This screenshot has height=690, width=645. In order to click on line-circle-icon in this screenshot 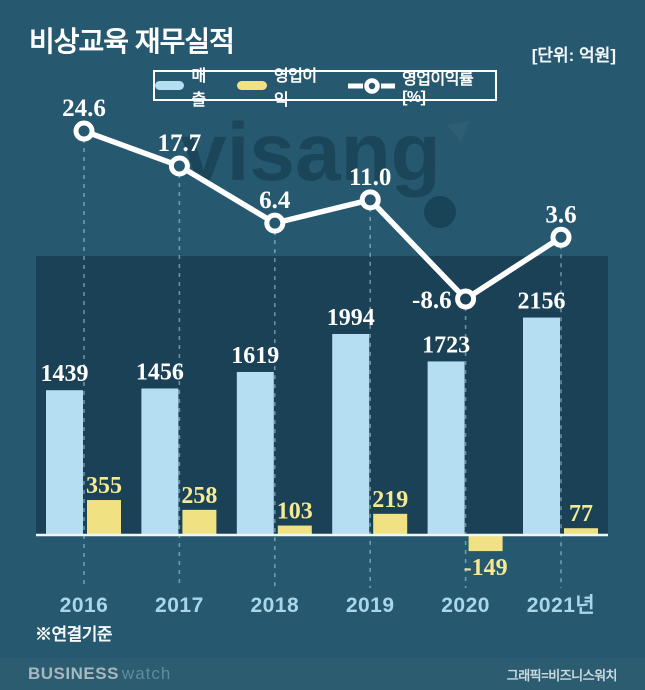, I will do `click(371, 85)`.